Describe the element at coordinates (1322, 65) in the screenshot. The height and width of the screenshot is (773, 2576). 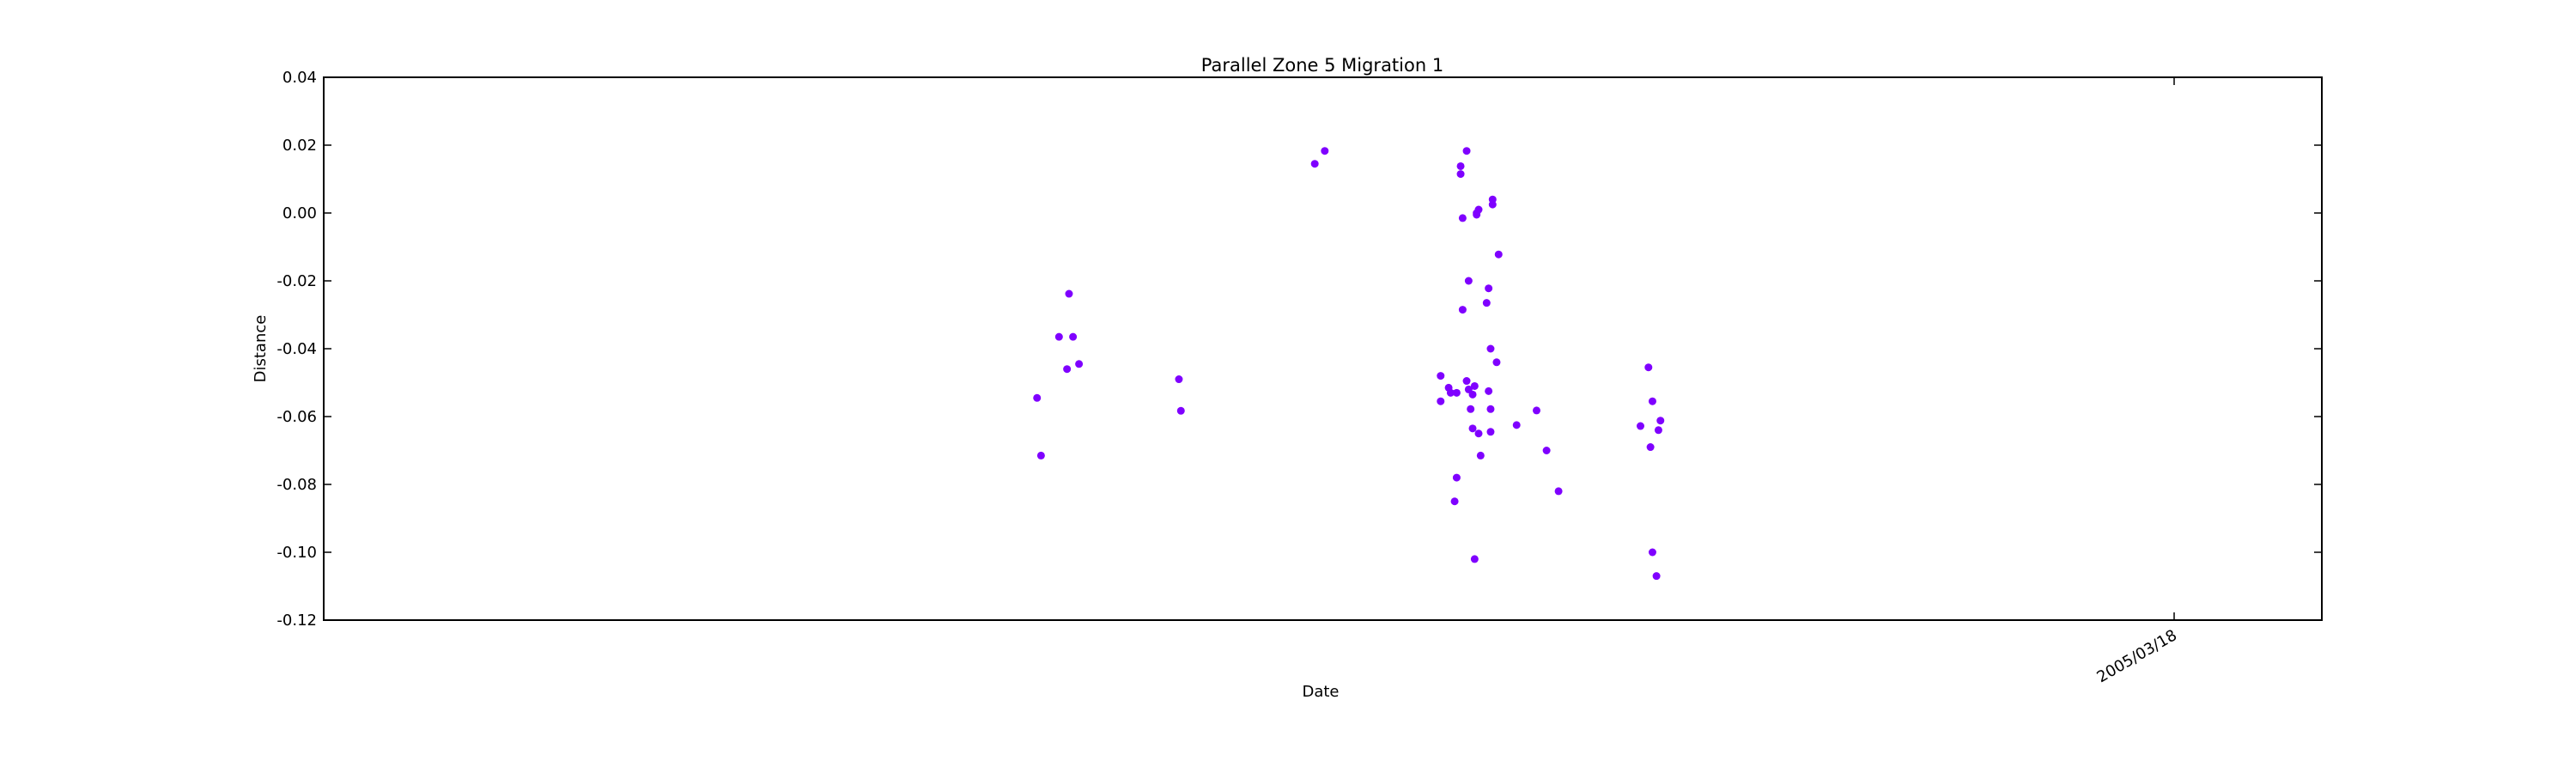
I see `chart-title: Parallel Zone 5 Migration 1` at that location.